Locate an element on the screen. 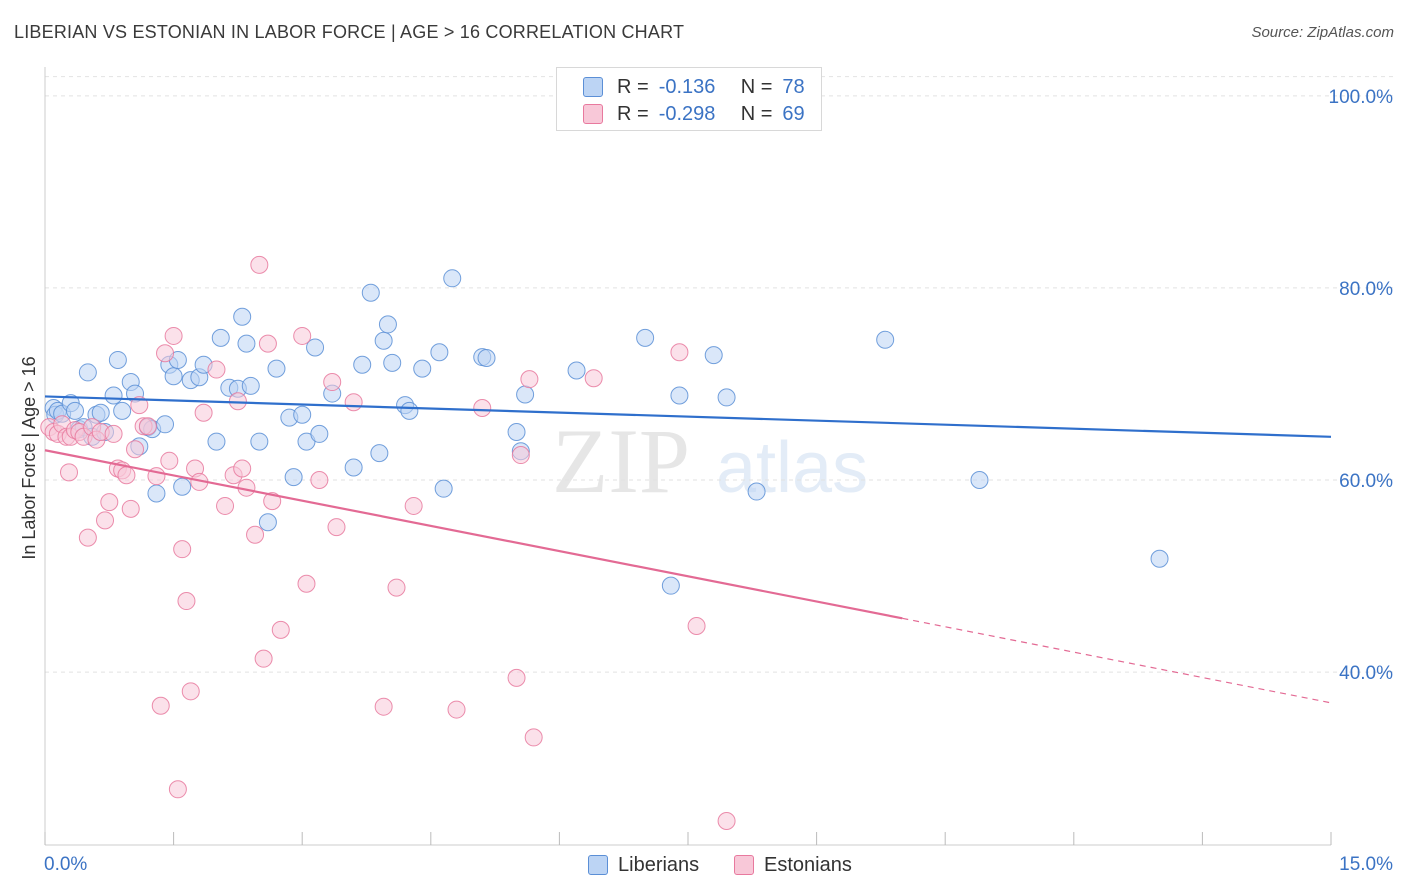  r-value: -0.136 is located at coordinates (687, 86).